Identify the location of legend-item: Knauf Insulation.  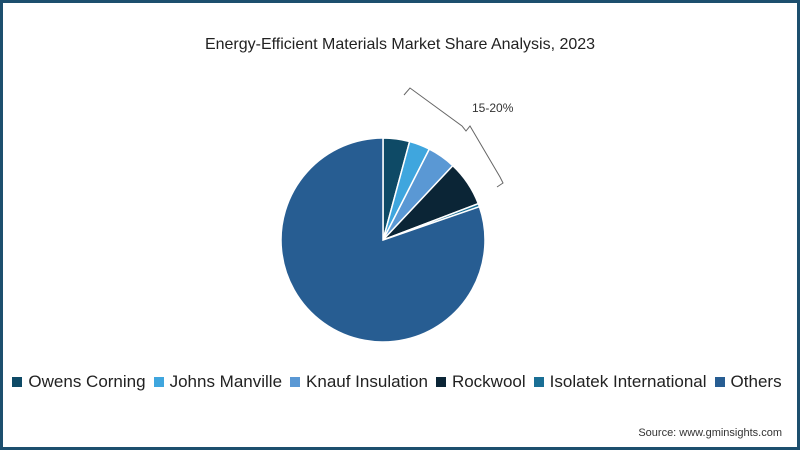
(359, 382).